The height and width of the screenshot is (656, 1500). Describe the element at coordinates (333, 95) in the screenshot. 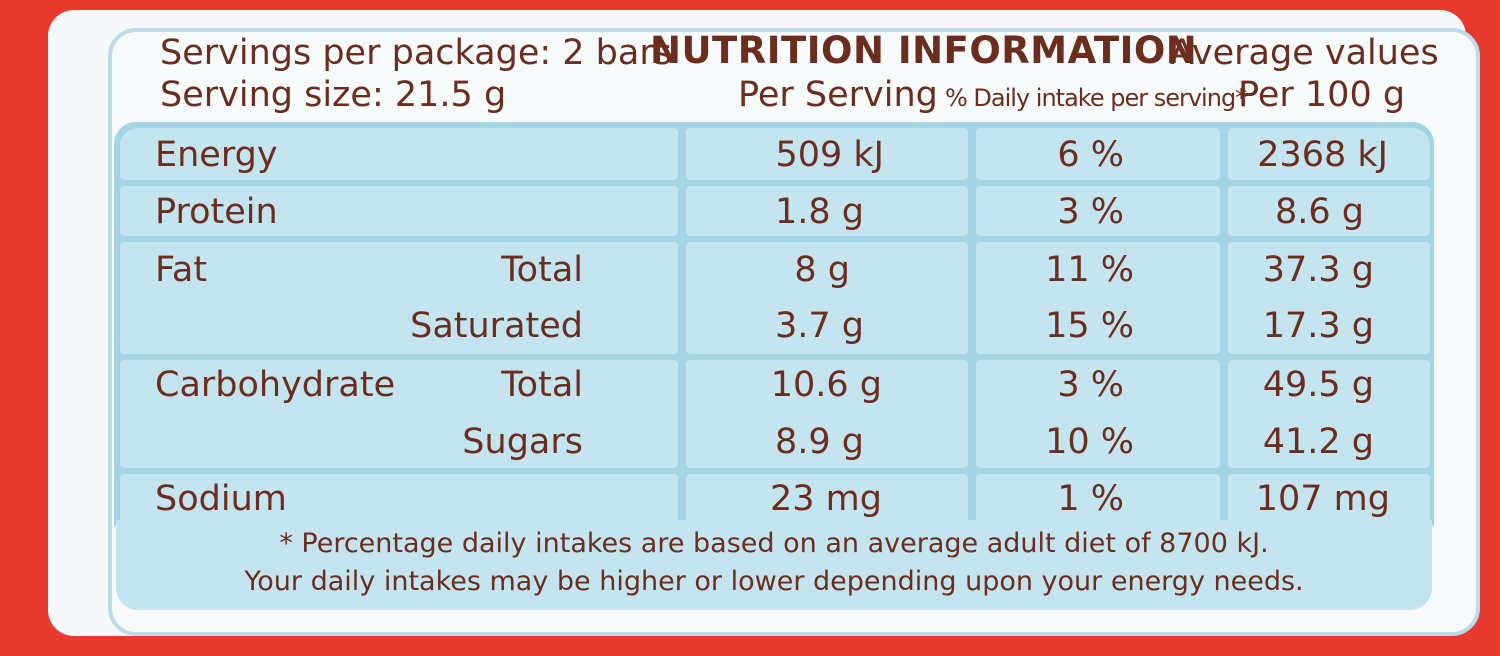

I see `serving-size: Serving size: 21.5 g` at that location.